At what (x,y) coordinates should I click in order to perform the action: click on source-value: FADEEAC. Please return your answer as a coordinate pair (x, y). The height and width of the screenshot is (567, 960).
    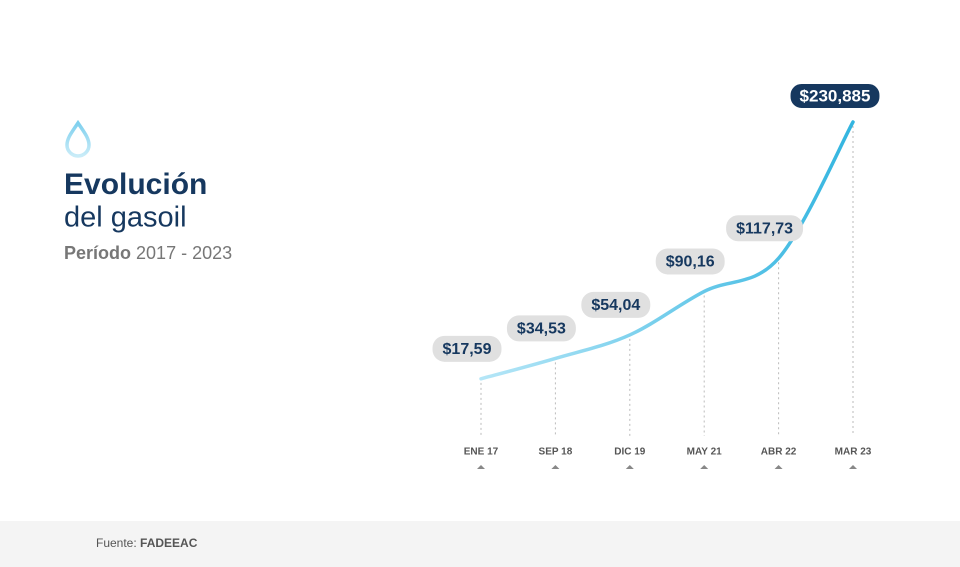
    Looking at the image, I should click on (169, 543).